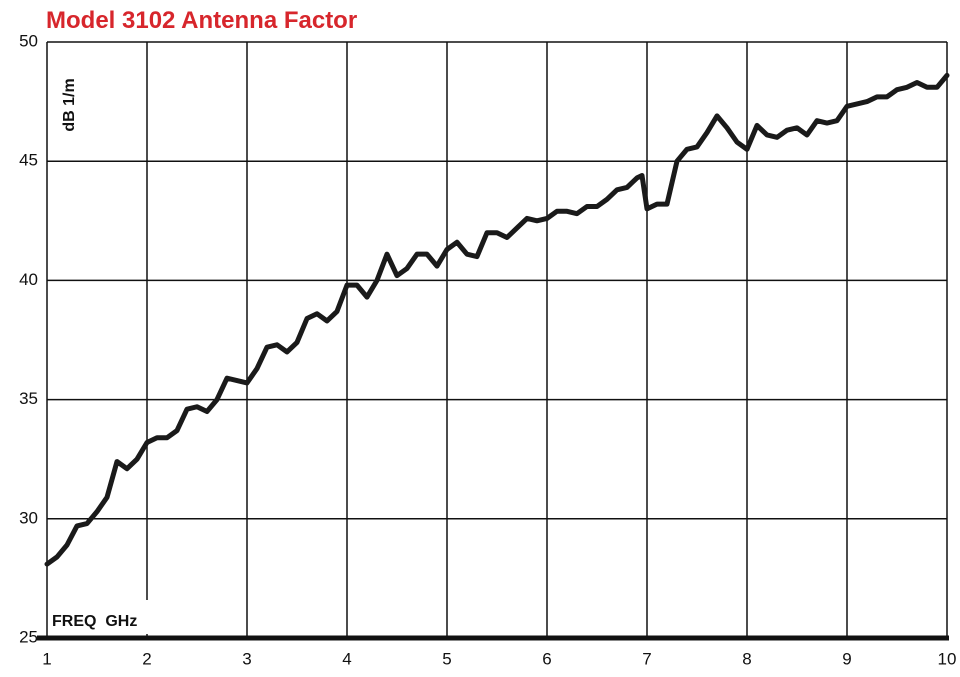 This screenshot has width=960, height=677. Describe the element at coordinates (28, 279) in the screenshot. I see `y-tick-label: 40` at that location.